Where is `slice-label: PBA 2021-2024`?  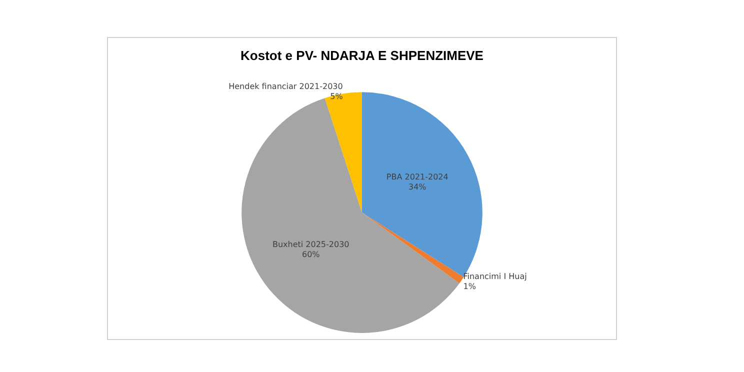
slice-label: PBA 2021-2024 is located at coordinates (417, 177).